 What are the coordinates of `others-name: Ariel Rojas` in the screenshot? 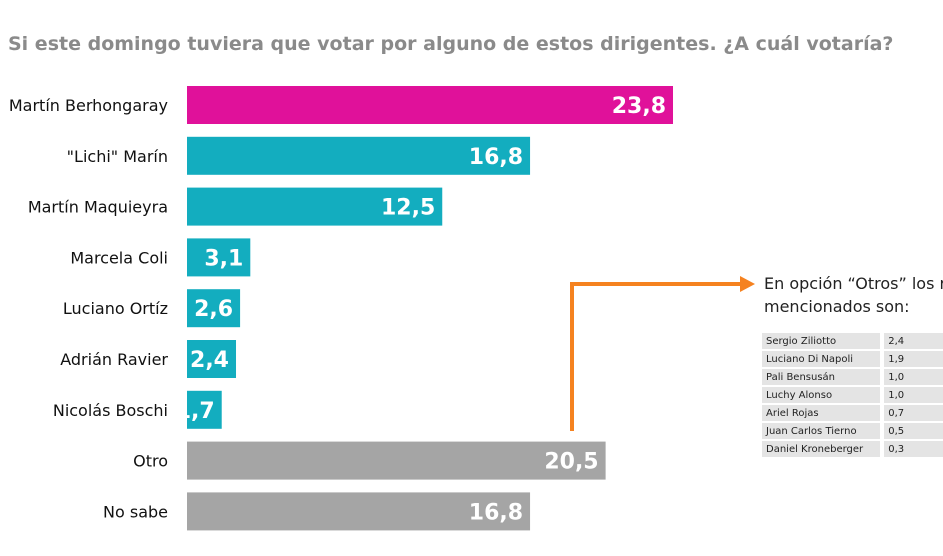 It's located at (821, 413).